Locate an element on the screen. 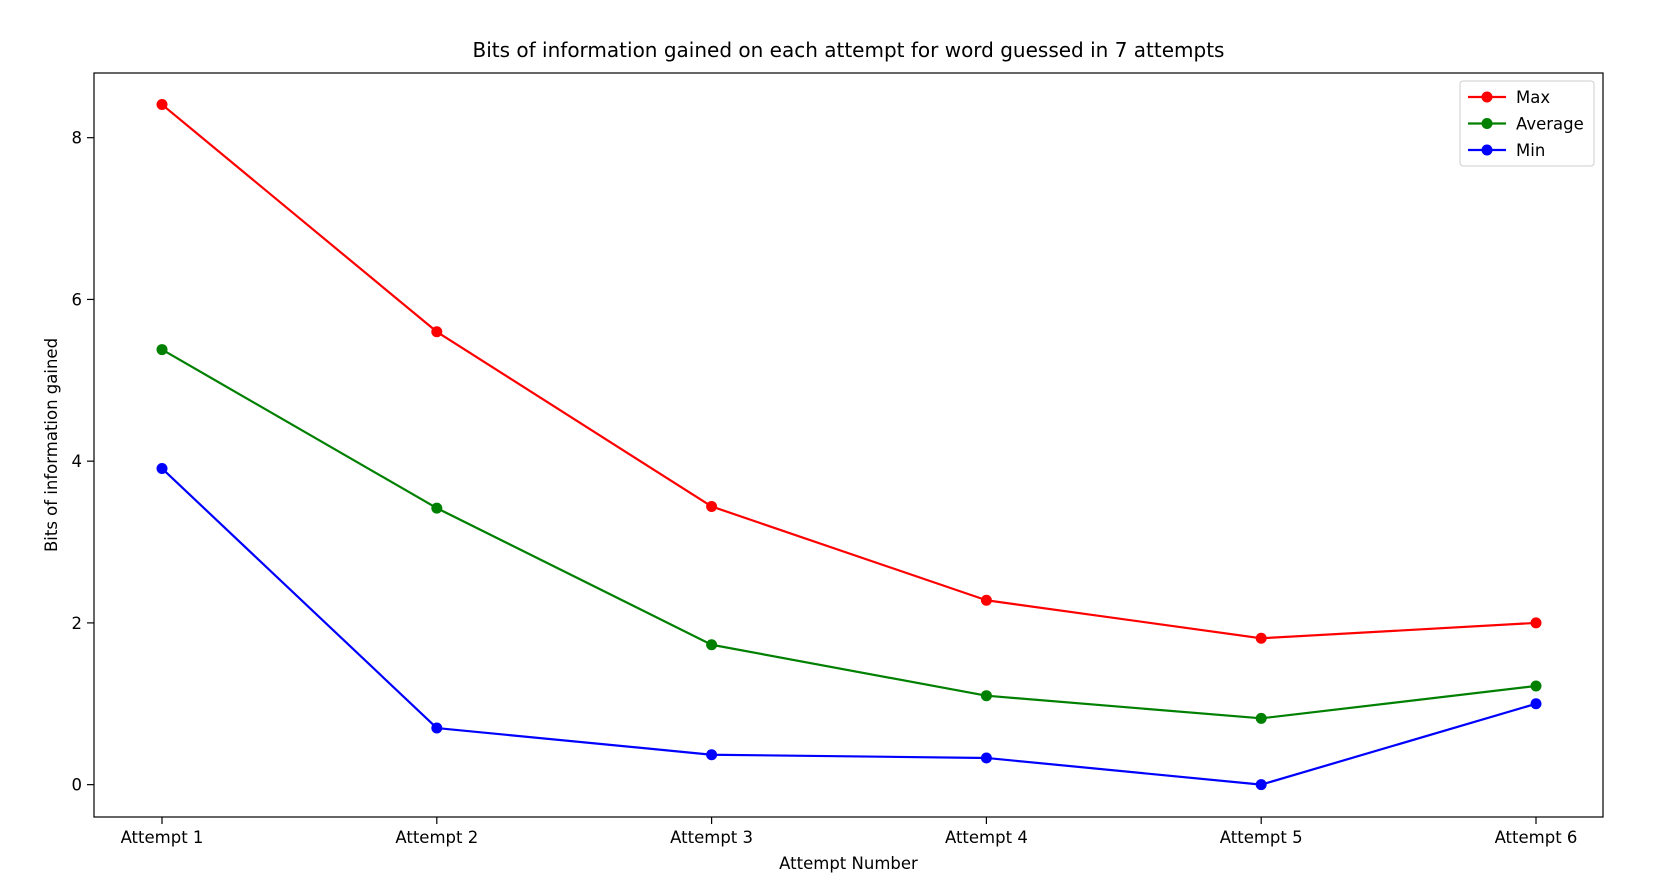  legend-label: Min is located at coordinates (1530, 150).